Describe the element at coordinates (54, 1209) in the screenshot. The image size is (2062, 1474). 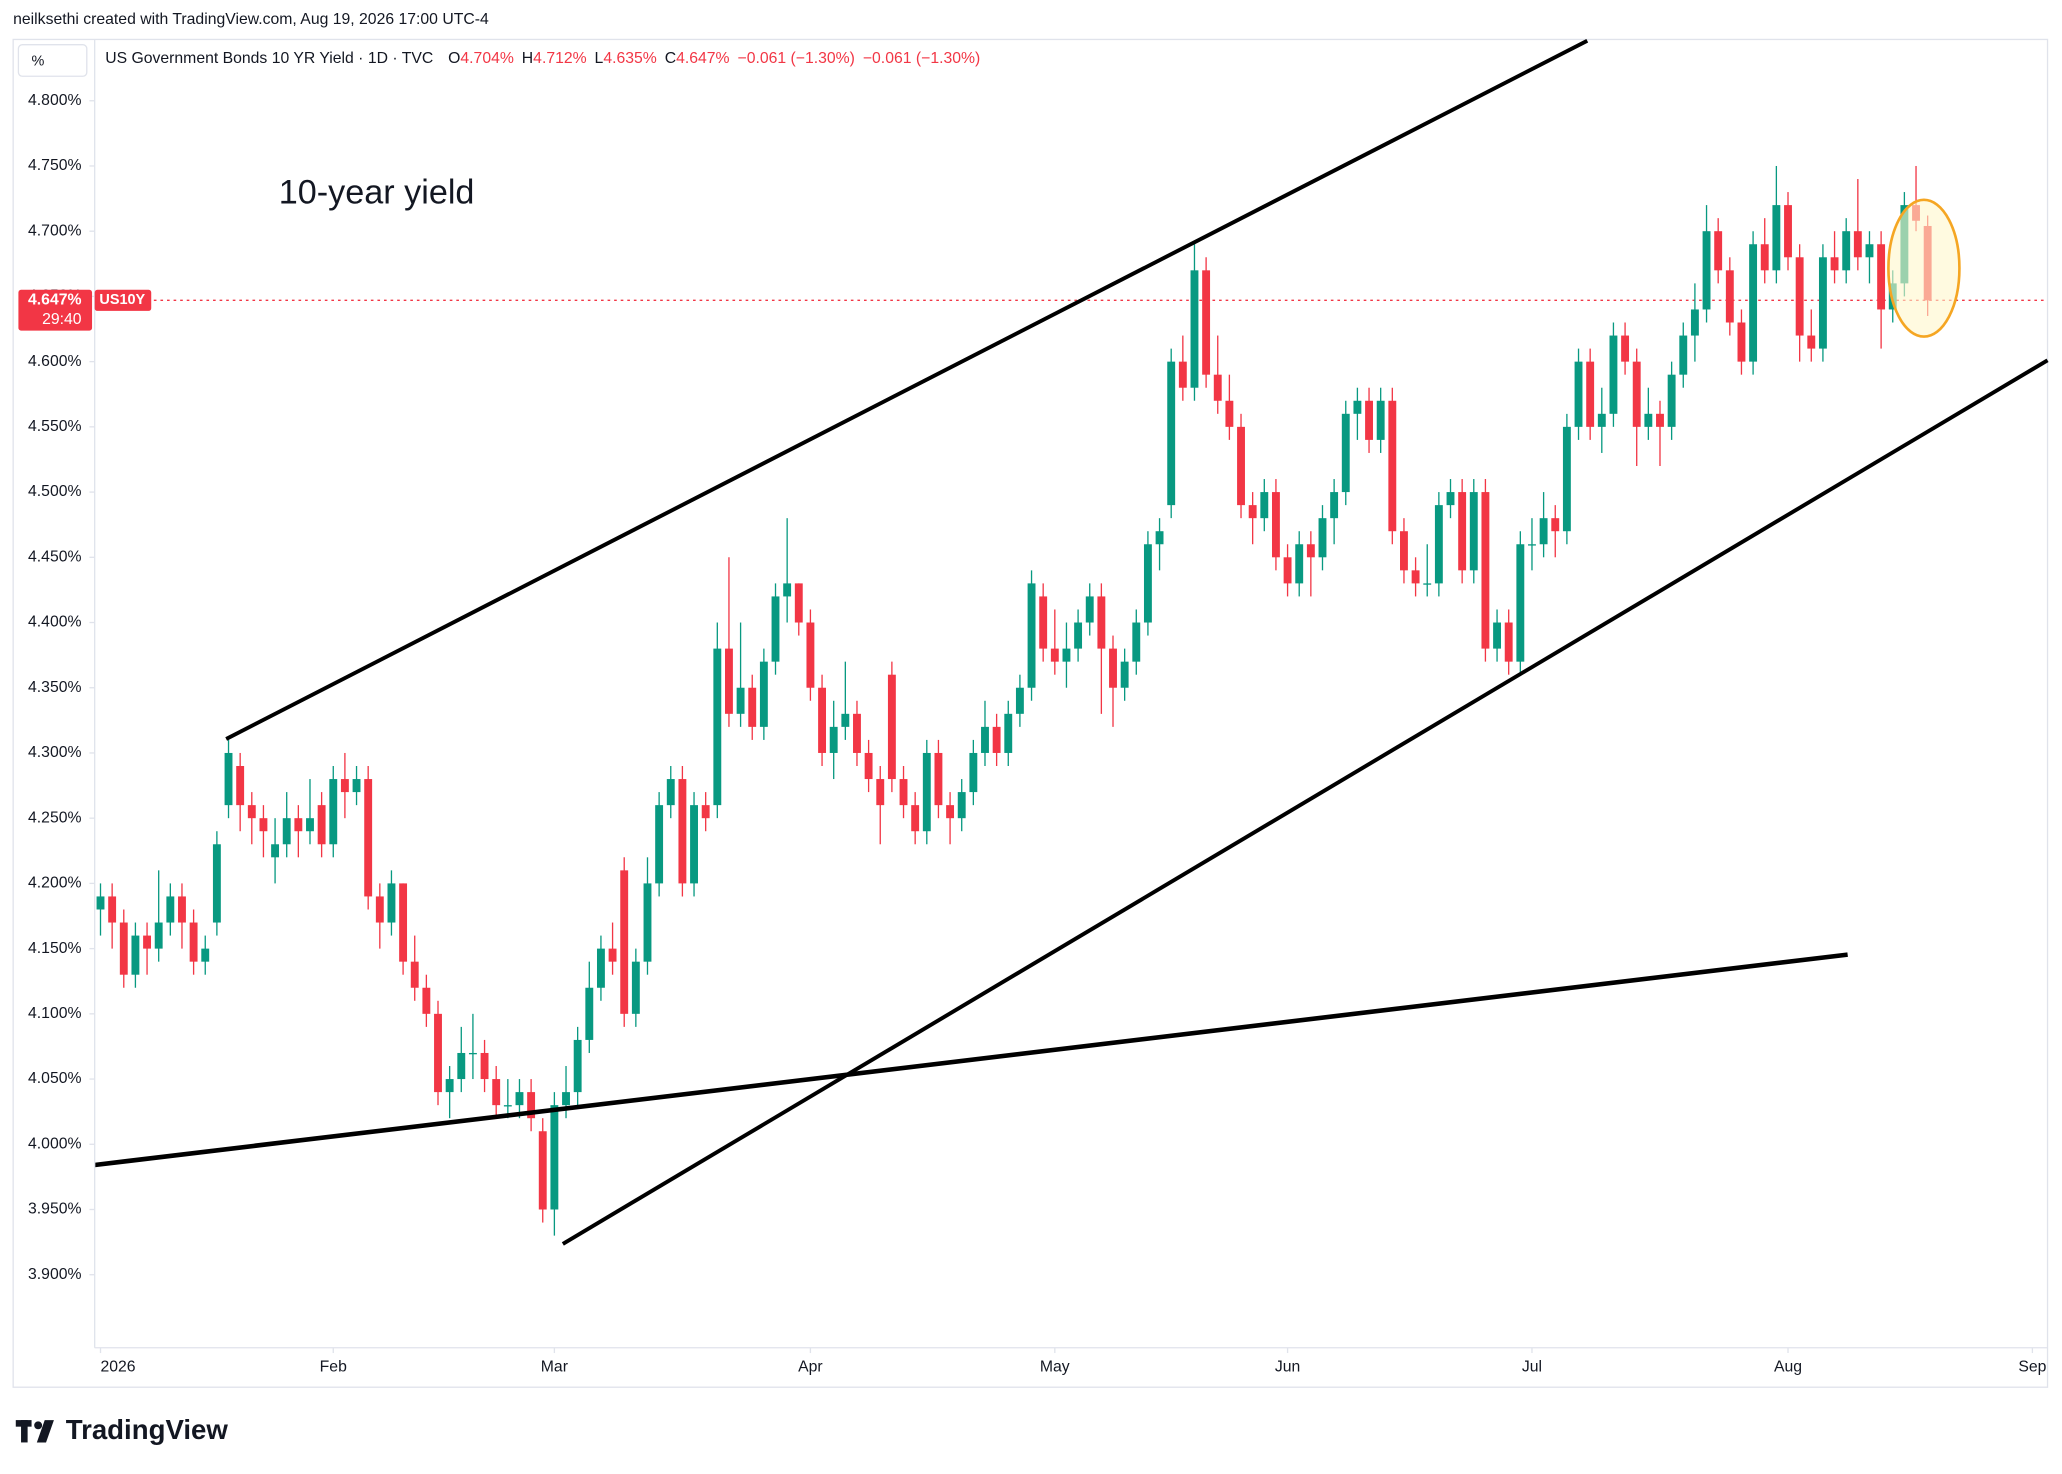
I see `y-tick-label: 3.950%` at that location.